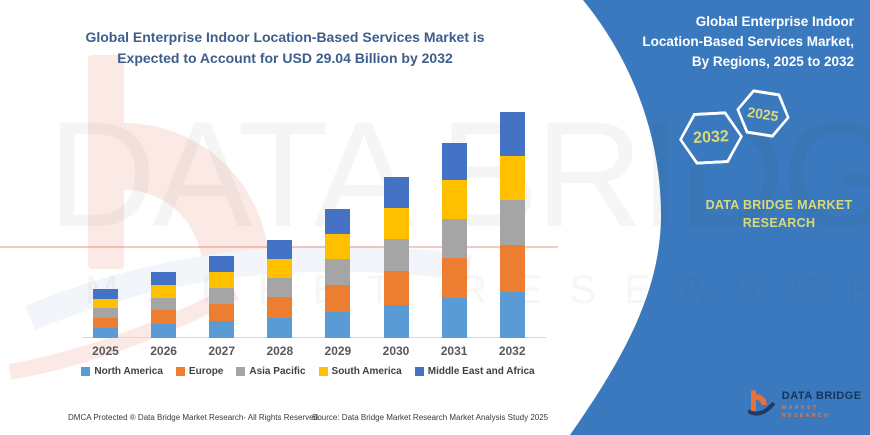  I want to click on bar-segment-asia-pacific-2028, so click(280, 287).